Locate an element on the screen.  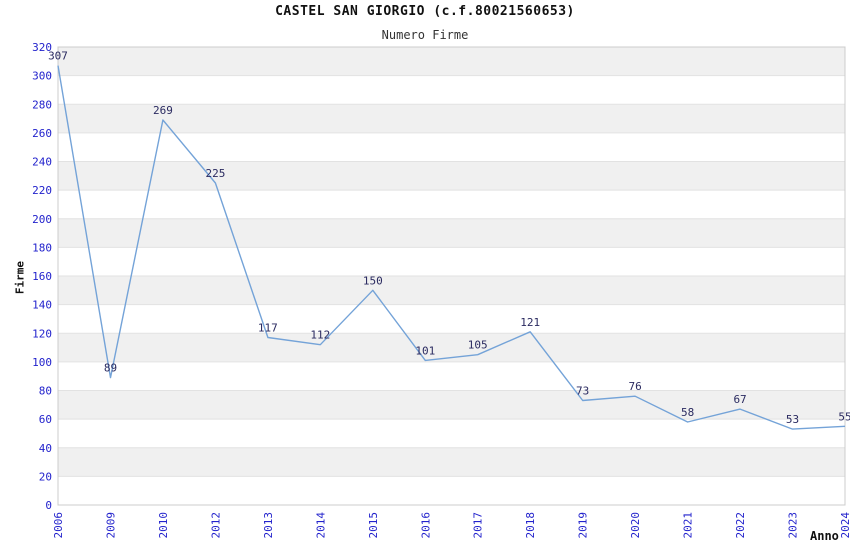
value-label: 307 is located at coordinates (58, 56).